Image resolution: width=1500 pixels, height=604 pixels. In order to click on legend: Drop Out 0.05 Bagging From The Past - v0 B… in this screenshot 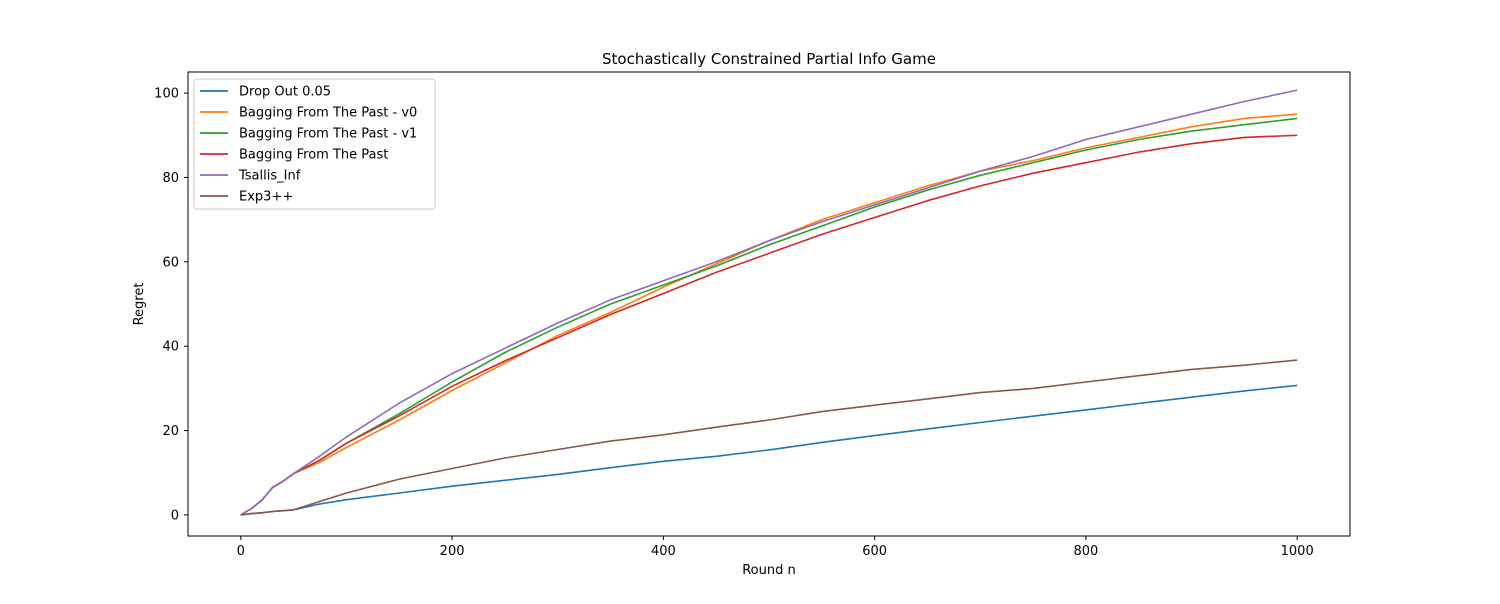, I will do `click(314, 144)`.